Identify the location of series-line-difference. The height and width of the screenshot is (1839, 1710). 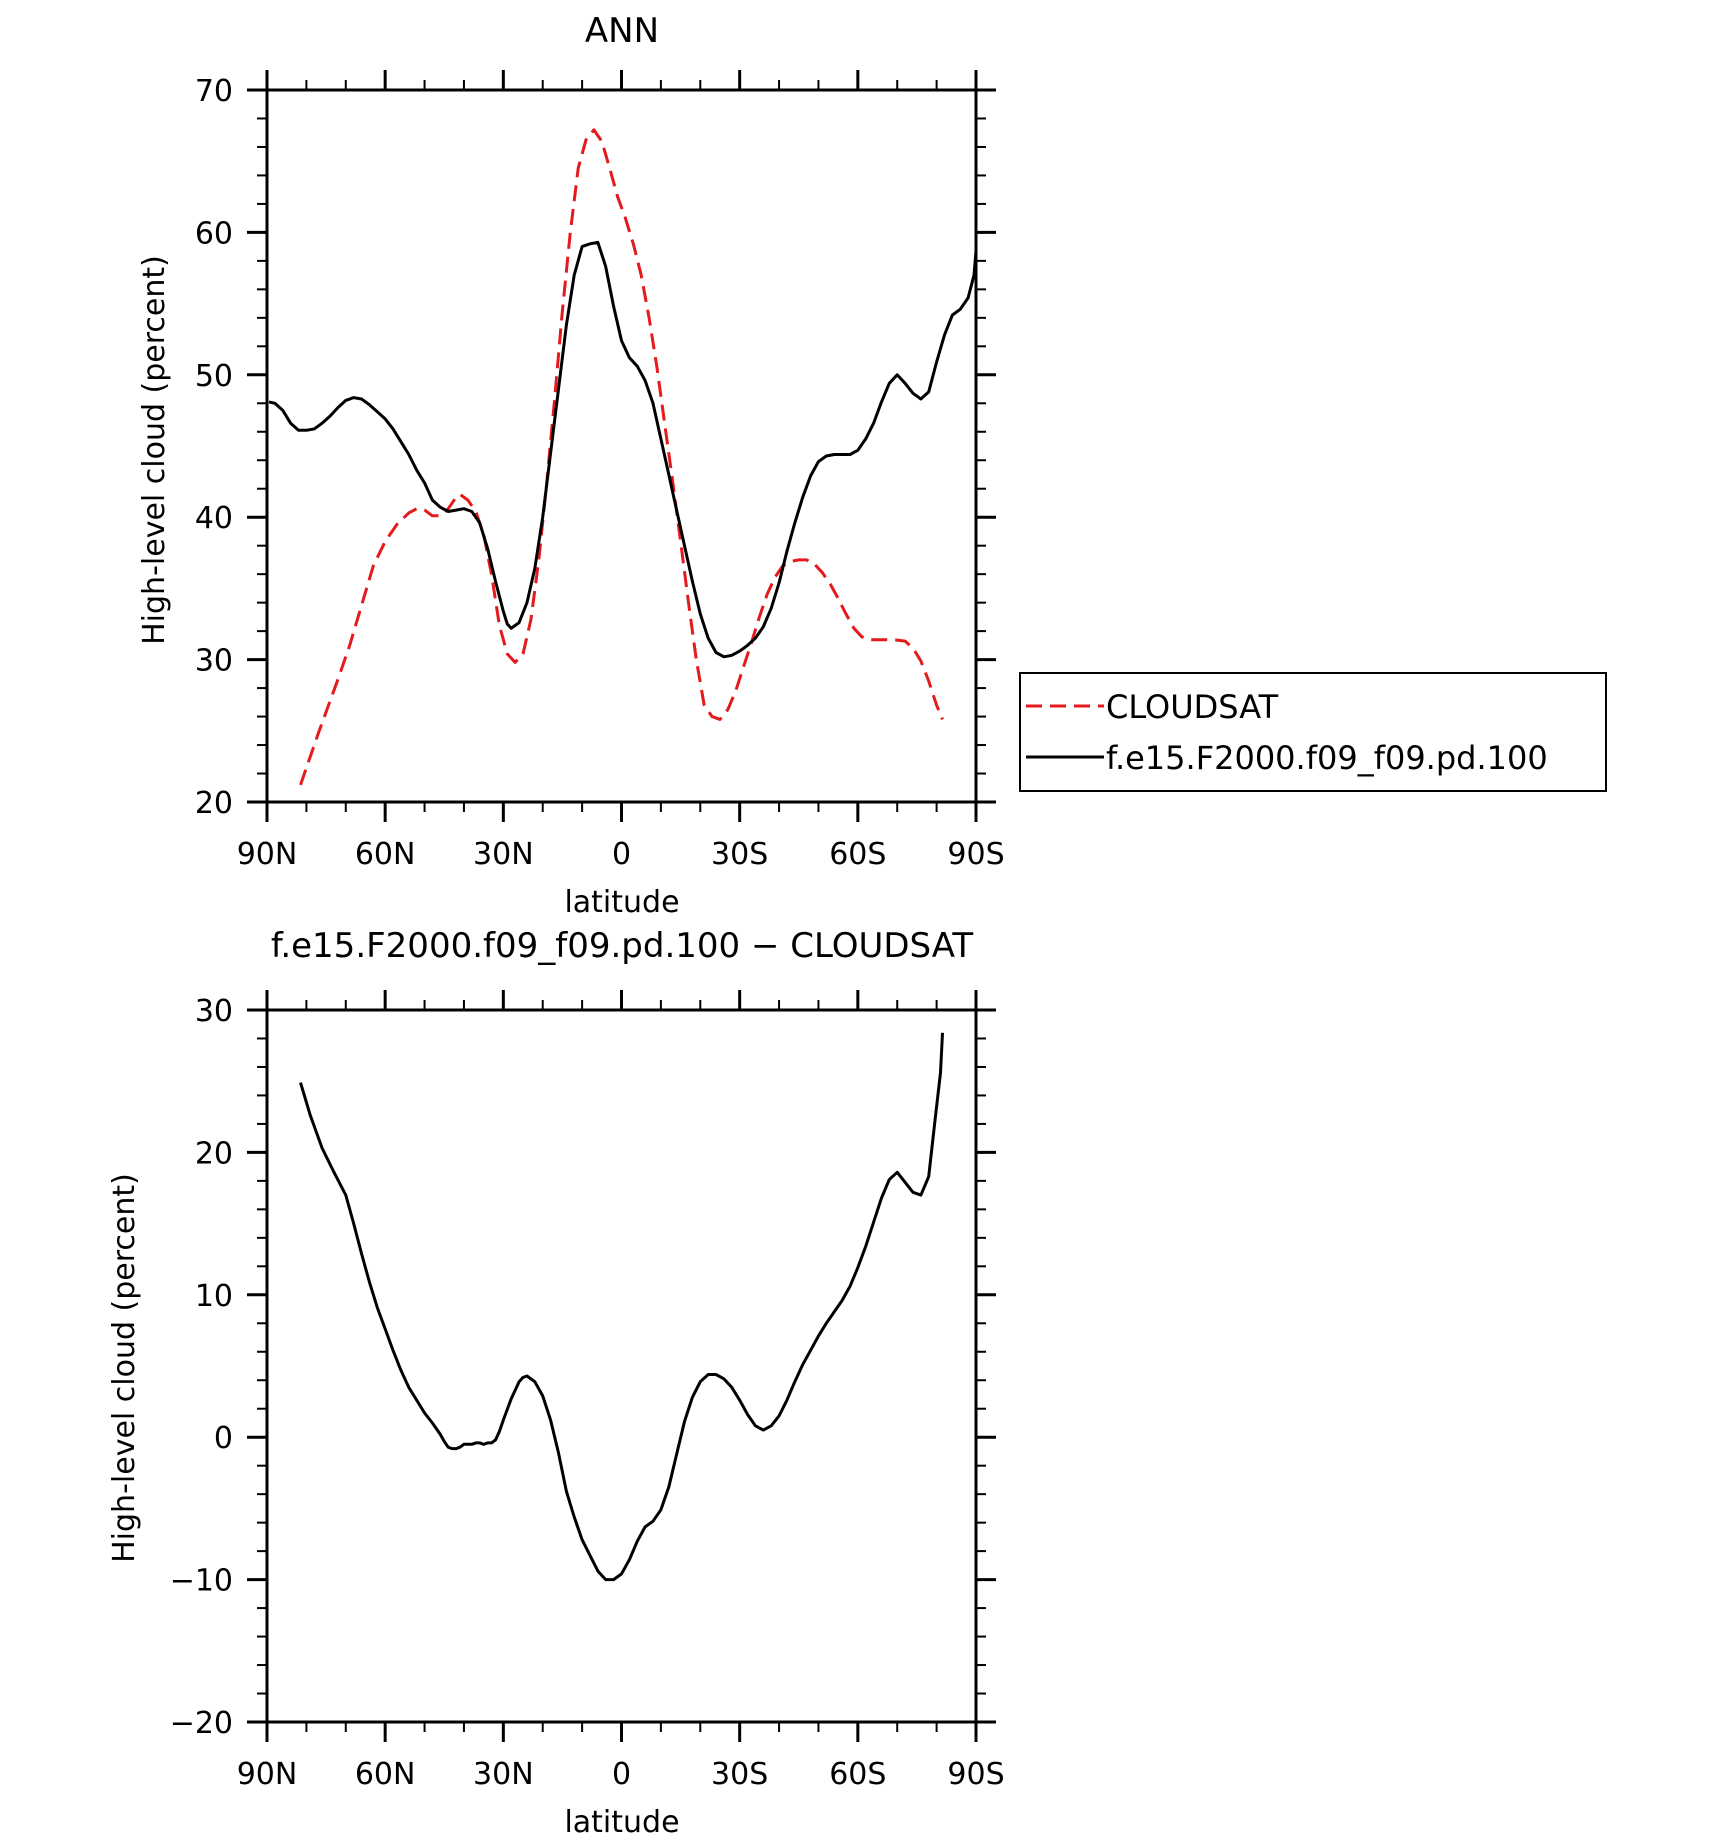
(621, 1307).